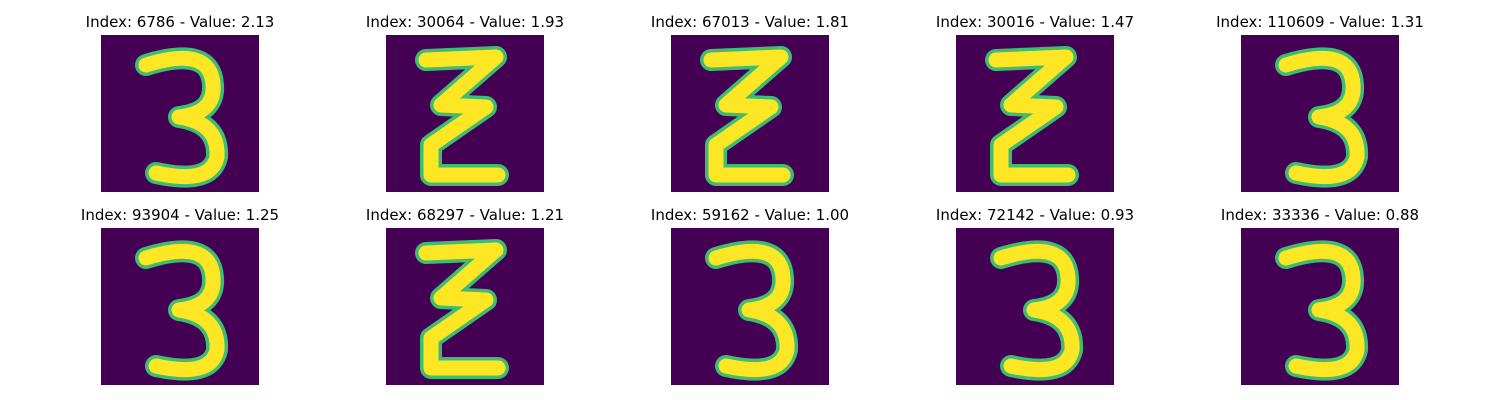  Describe the element at coordinates (750, 215) in the screenshot. I see `panel-title: Index: 59162 - Value: 1.00` at that location.